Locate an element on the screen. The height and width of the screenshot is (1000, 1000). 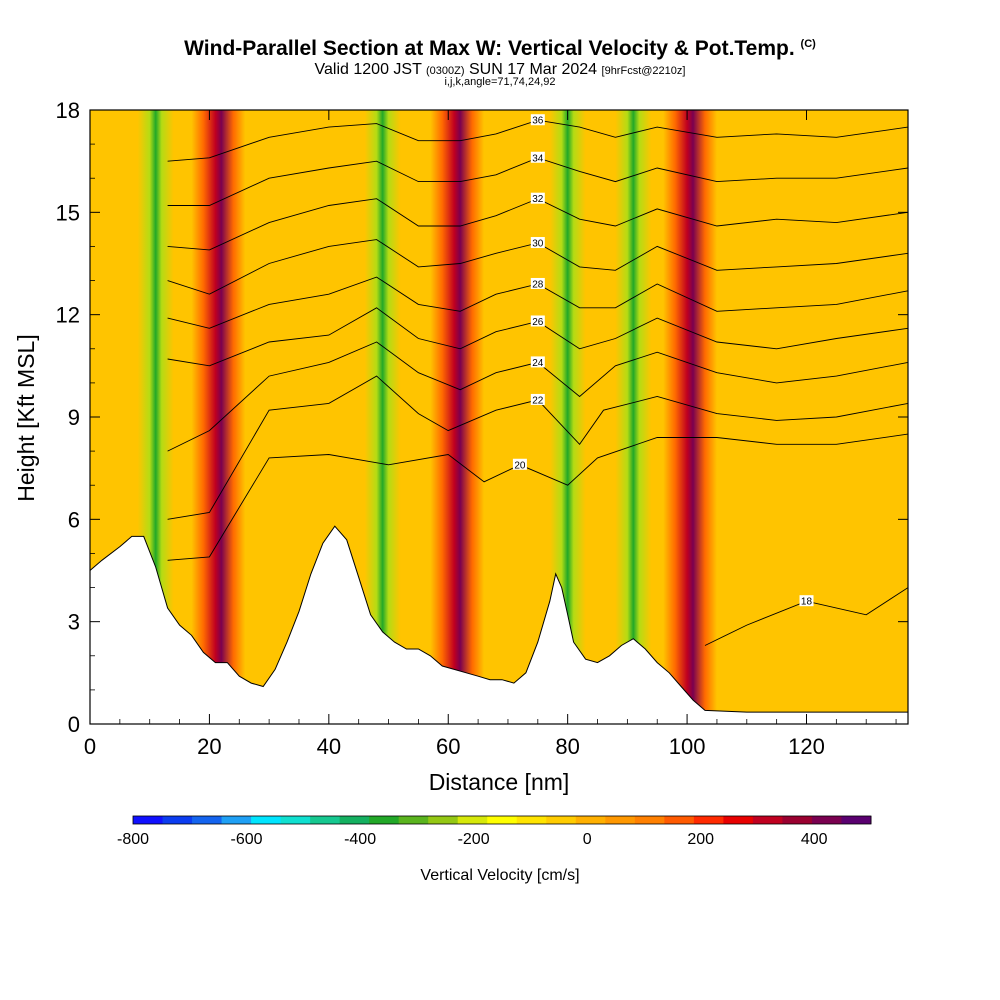
colorbar-tick-label: -200 is located at coordinates (474, 839).